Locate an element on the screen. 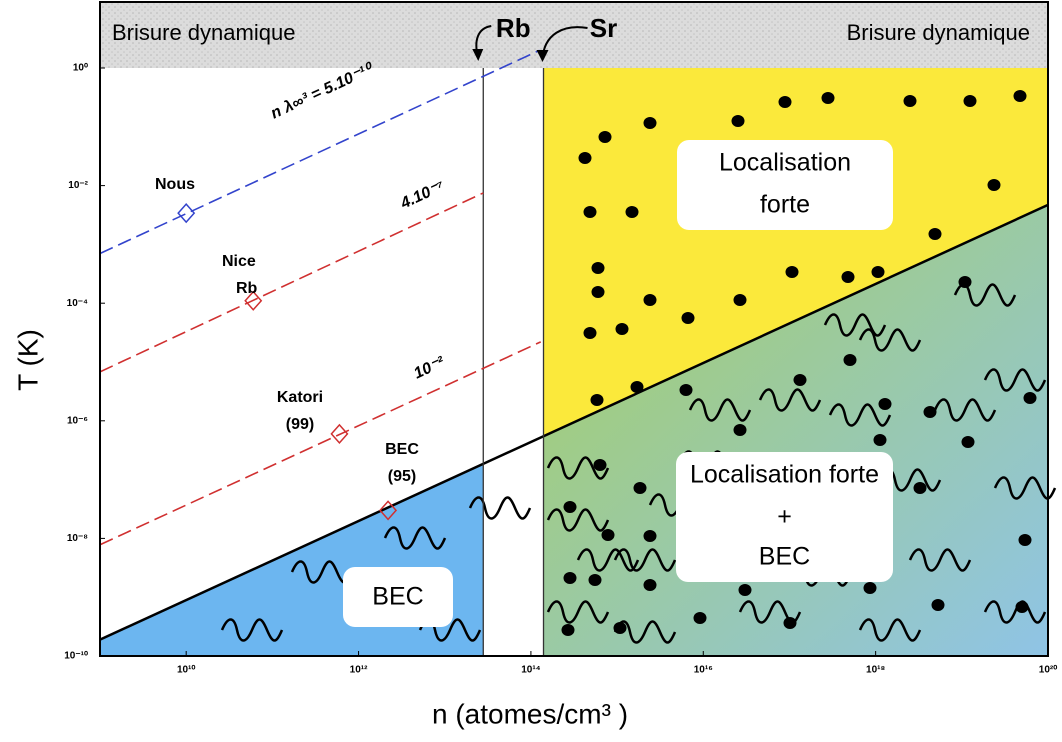 This screenshot has height=742, width=1062. point-label: Nice is located at coordinates (239, 261).